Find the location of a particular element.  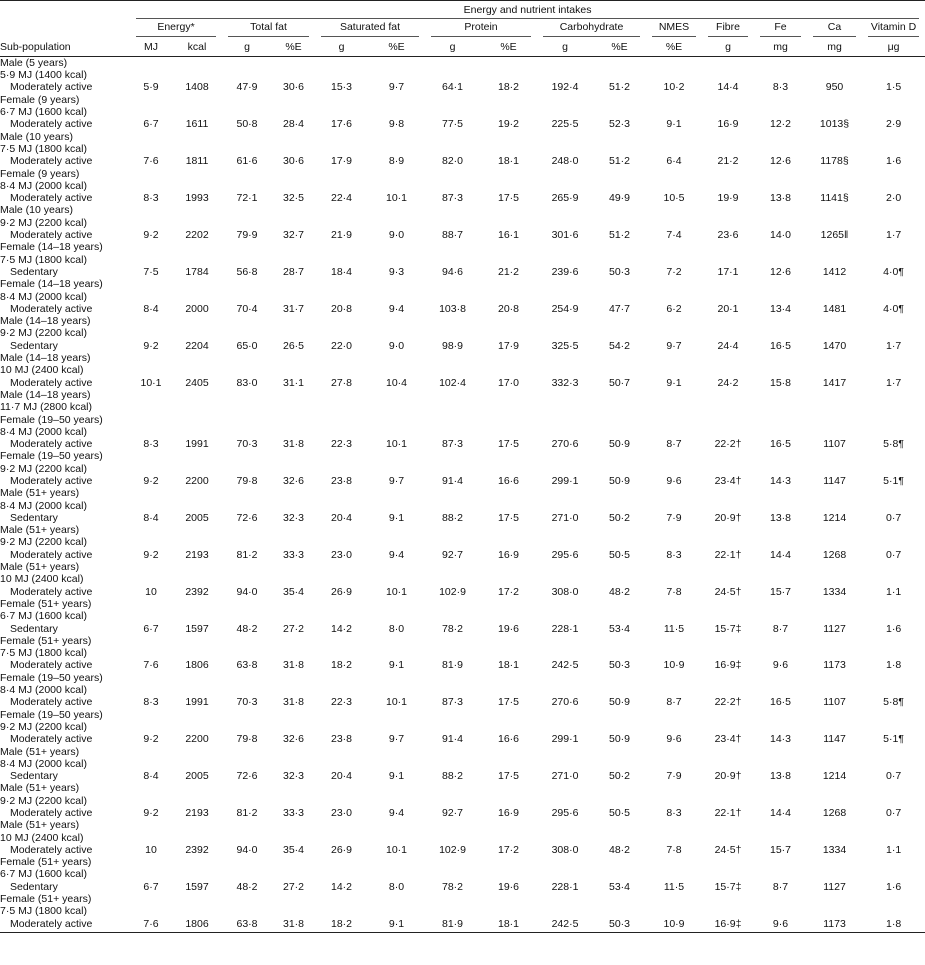

cell: 295·6 is located at coordinates (565, 813).